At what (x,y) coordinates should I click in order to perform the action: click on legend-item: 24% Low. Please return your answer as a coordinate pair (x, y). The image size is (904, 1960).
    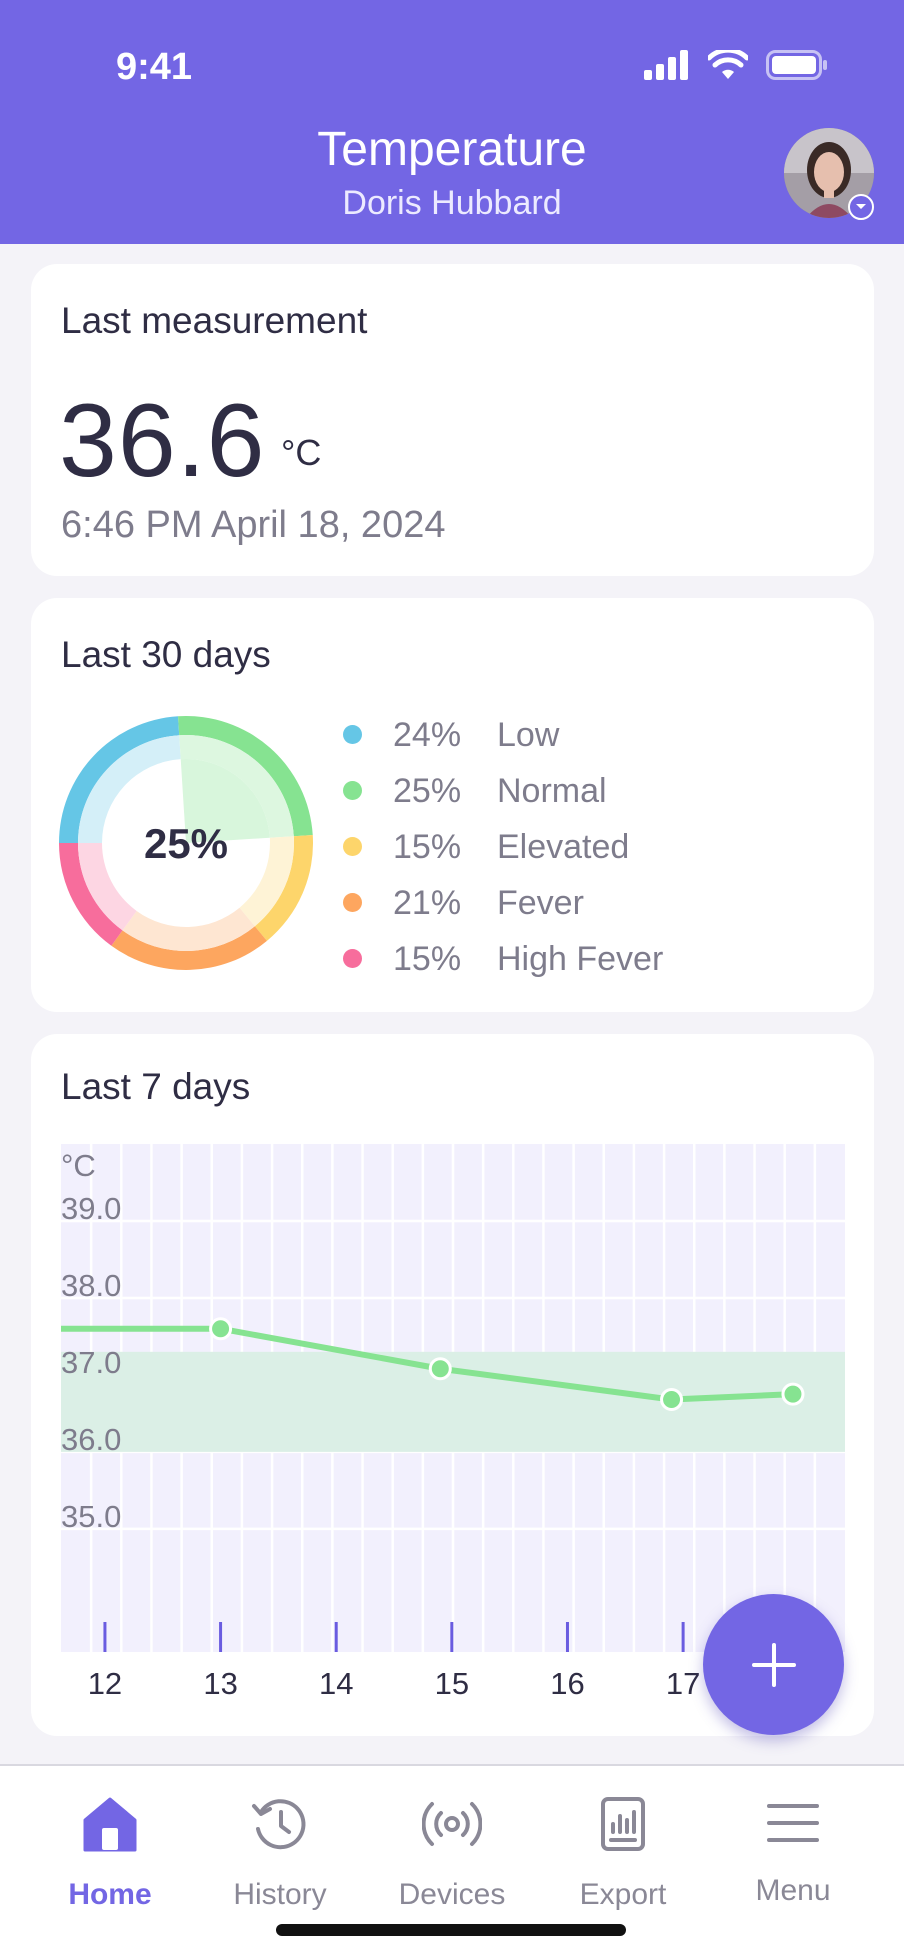
    Looking at the image, I should click on (551, 738).